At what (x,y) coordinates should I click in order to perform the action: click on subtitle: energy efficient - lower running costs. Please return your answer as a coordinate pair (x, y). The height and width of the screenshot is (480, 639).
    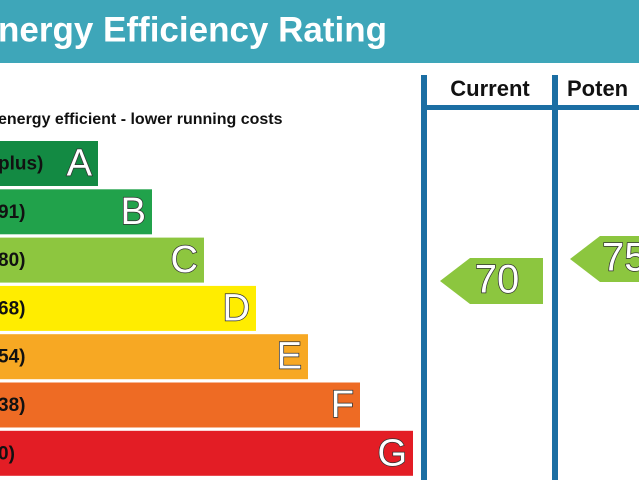
    Looking at the image, I should click on (141, 119).